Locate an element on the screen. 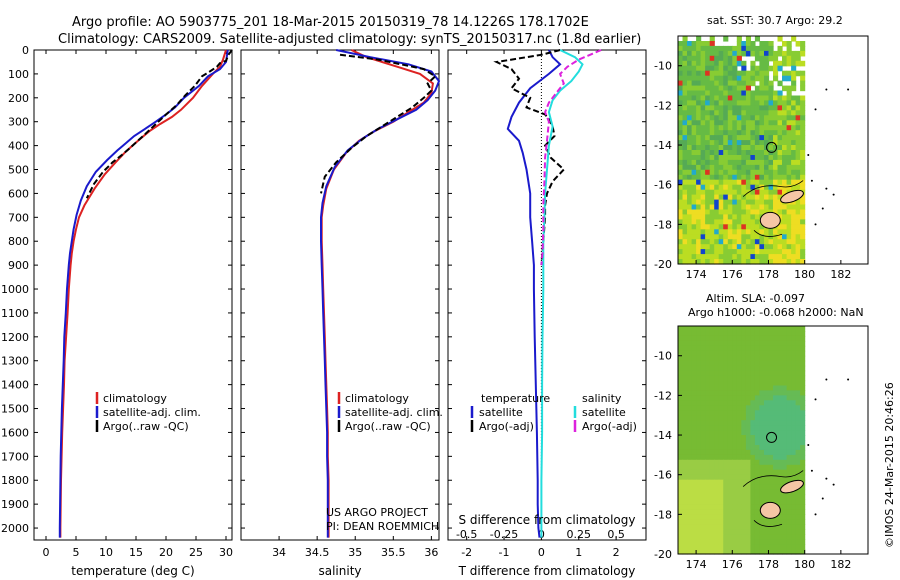 The image size is (900, 580). islet is located at coordinates (815, 109).